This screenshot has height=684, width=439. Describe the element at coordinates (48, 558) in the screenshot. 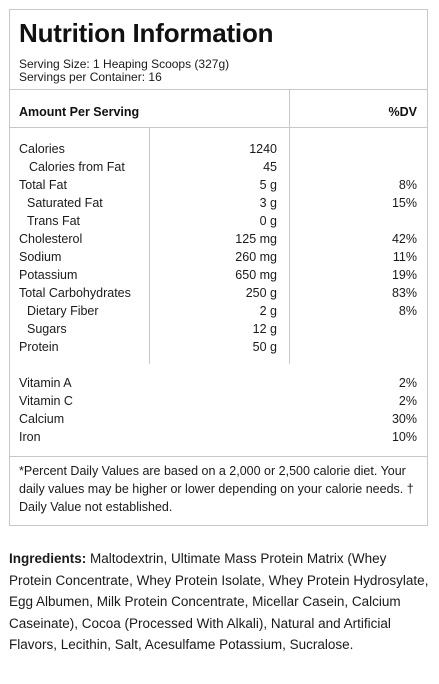

I see `ingredients-label: Ingredients:` at that location.